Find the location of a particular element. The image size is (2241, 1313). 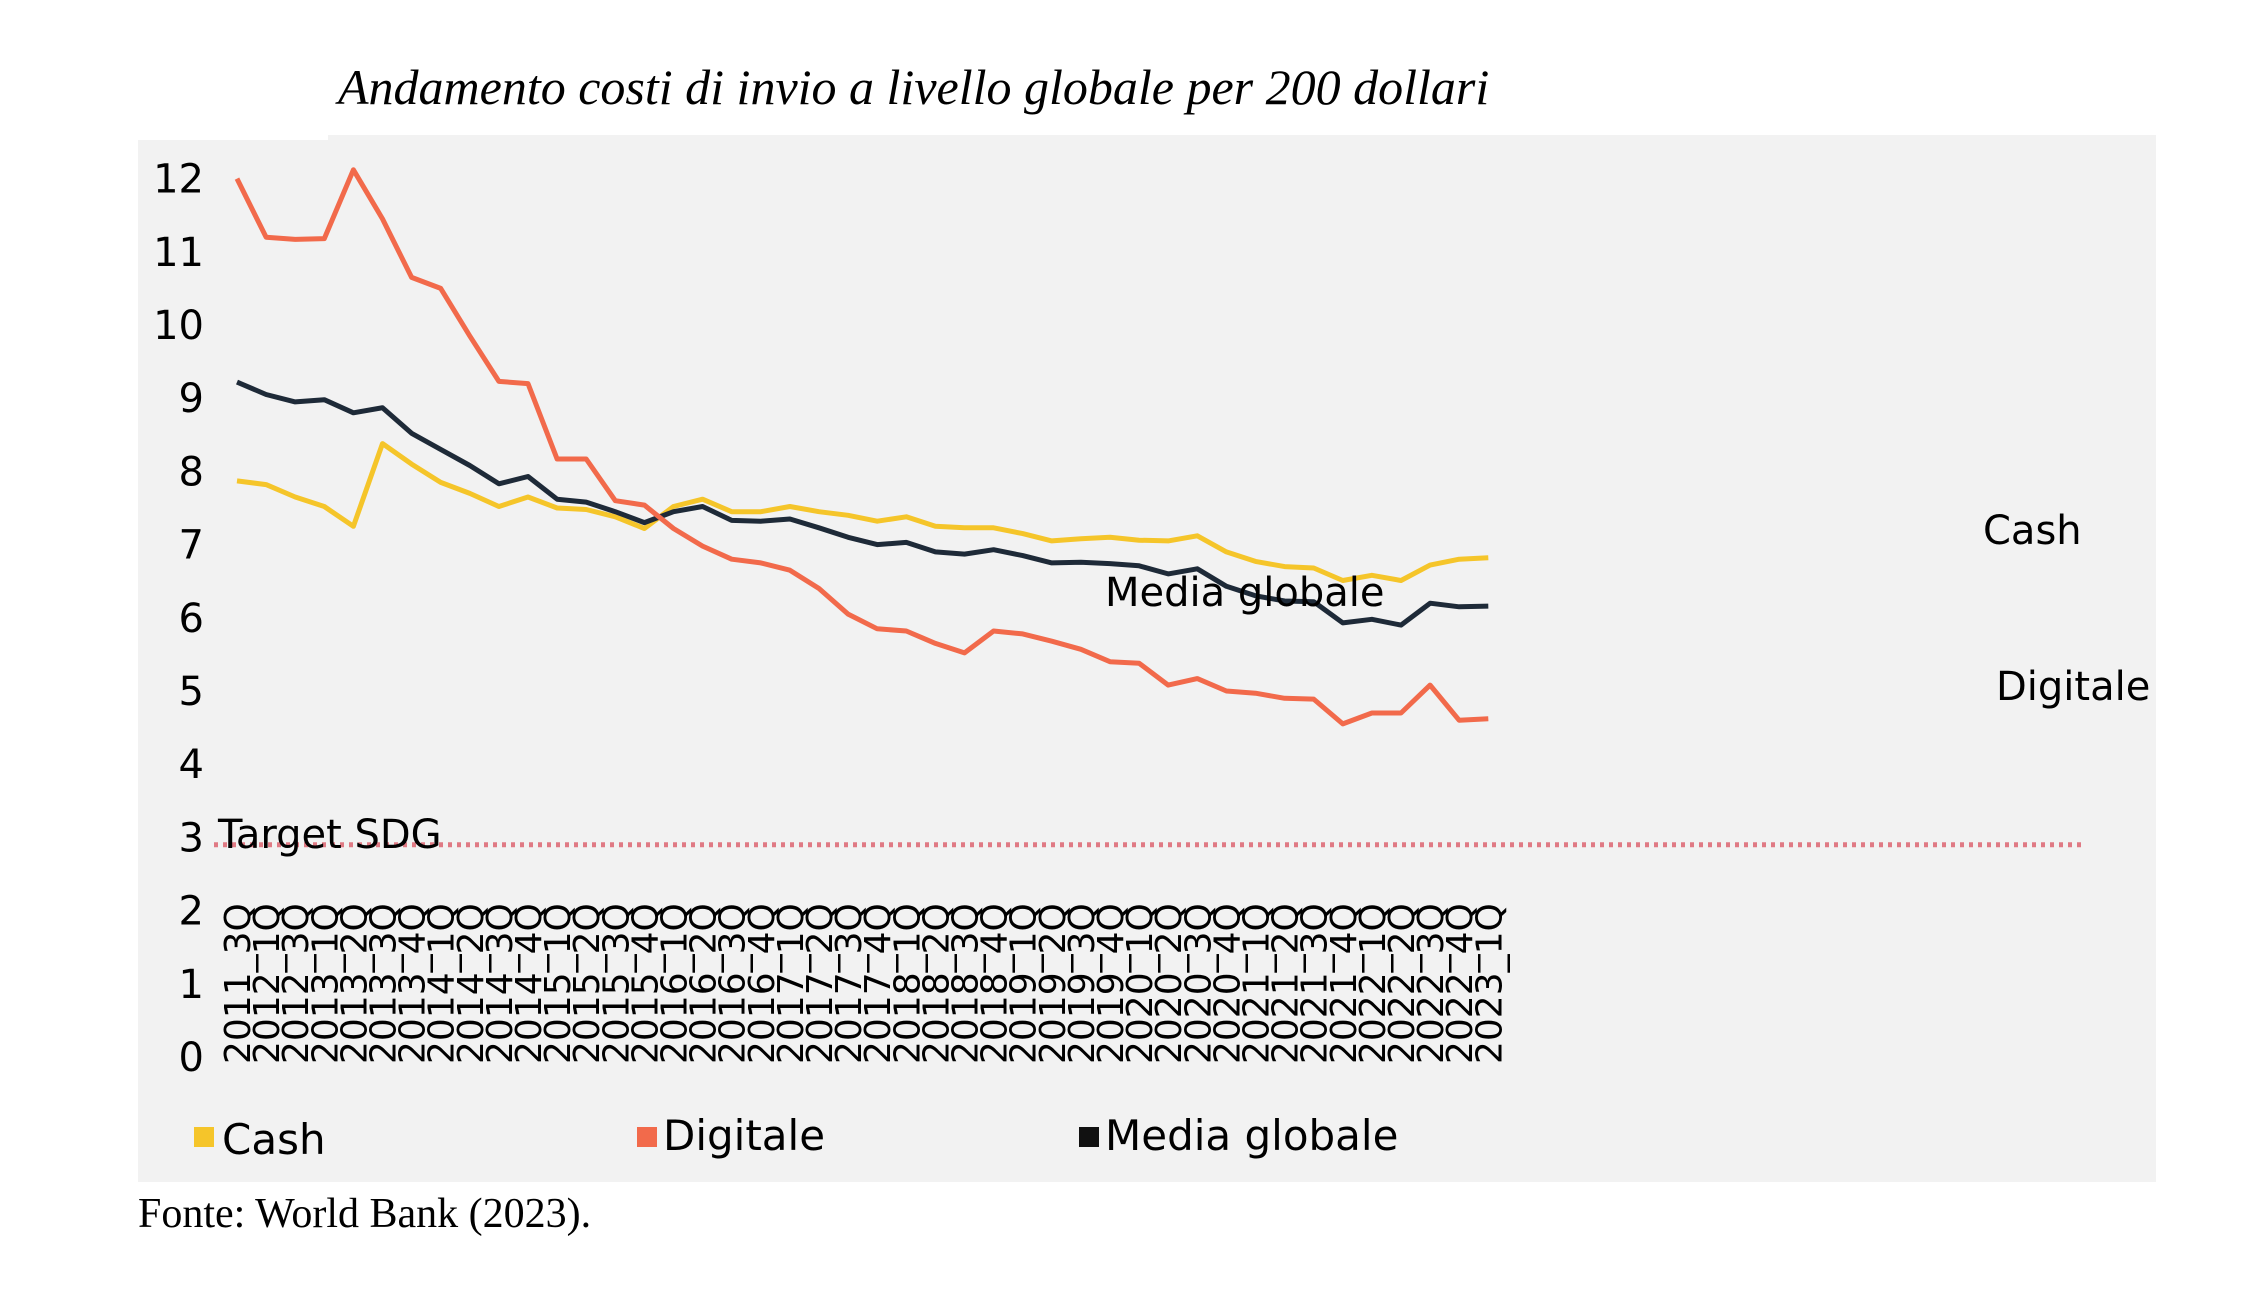

x-tick-label: 2013_2Q is located at coordinates (354, 983).